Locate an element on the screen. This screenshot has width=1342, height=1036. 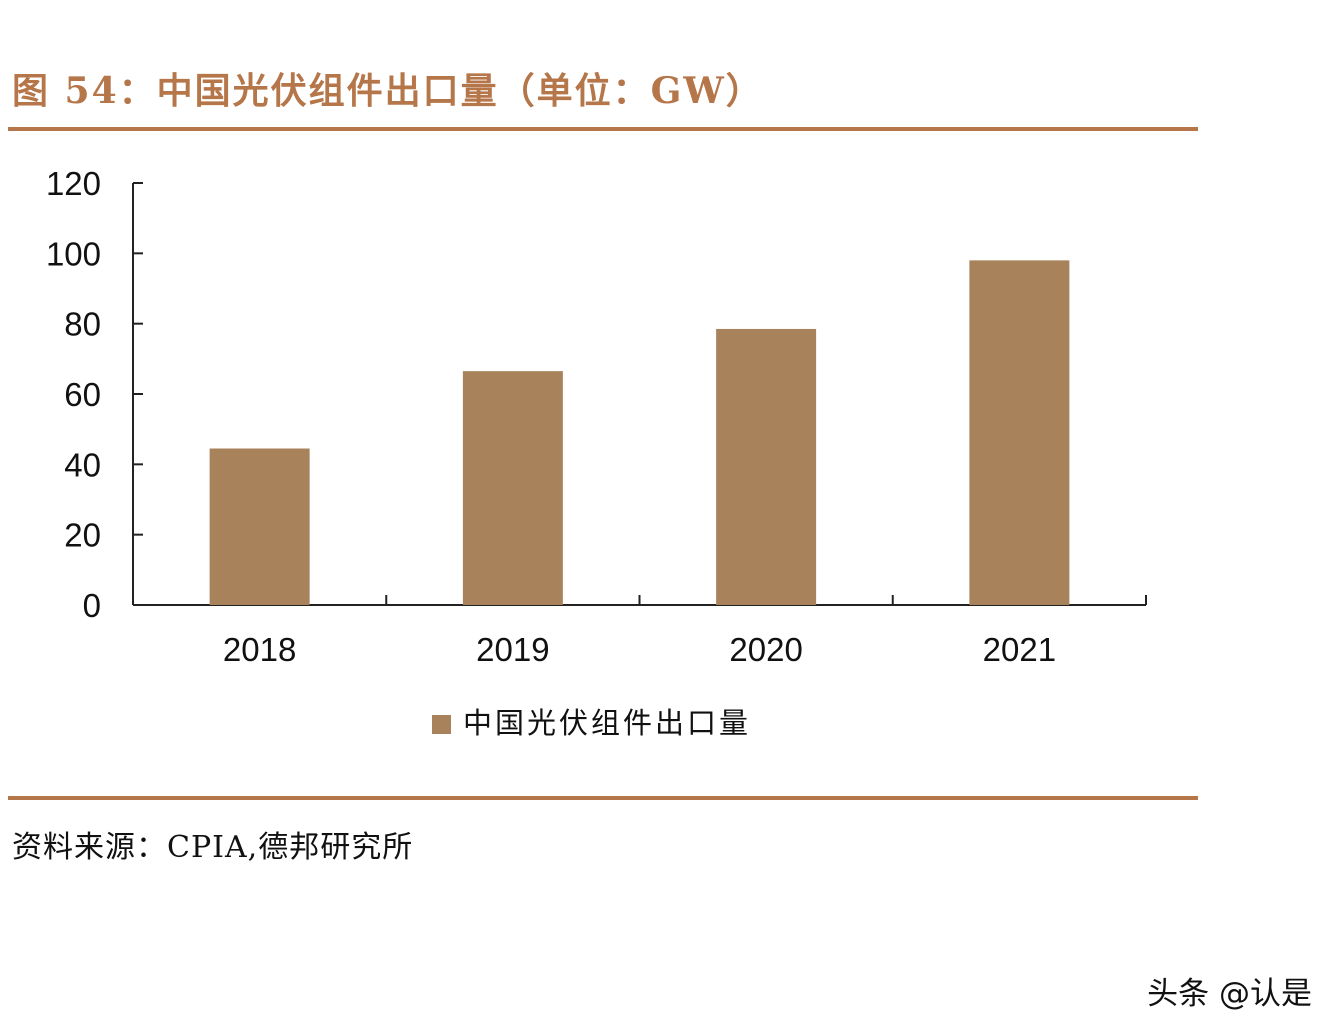
legend-label: 中国光伏组件出口量 is located at coordinates (607, 723).